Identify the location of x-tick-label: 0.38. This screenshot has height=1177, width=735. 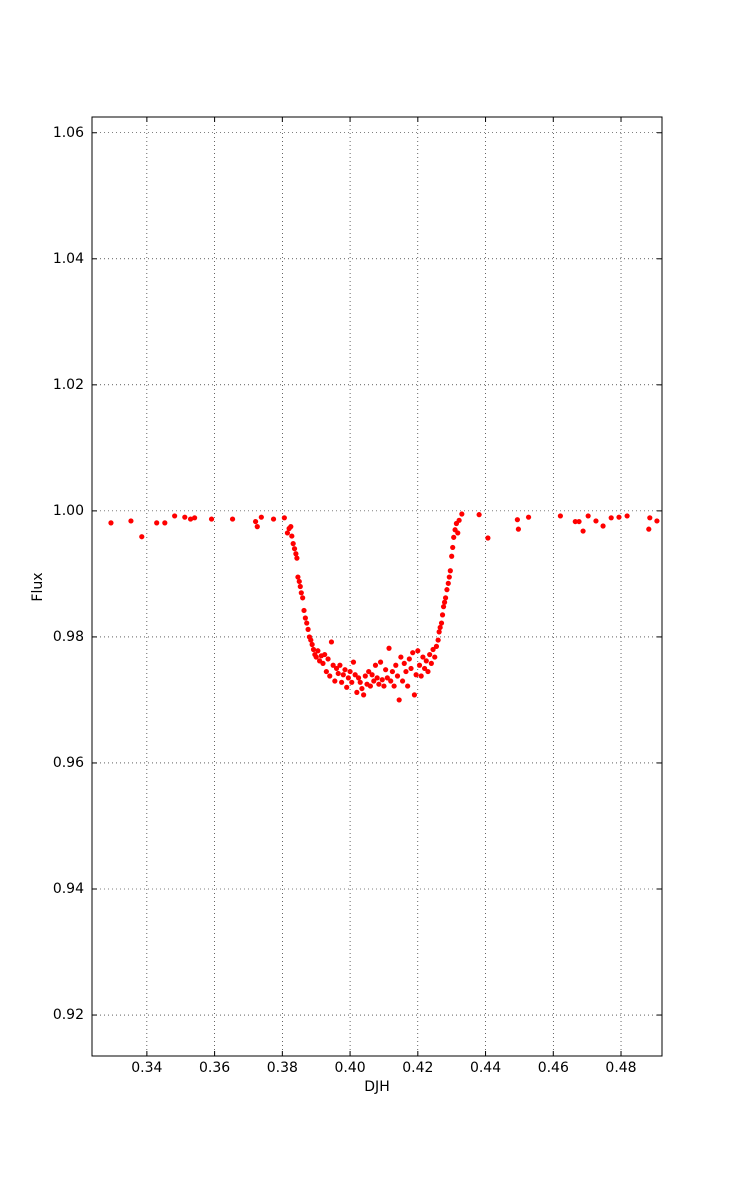
(282, 1068).